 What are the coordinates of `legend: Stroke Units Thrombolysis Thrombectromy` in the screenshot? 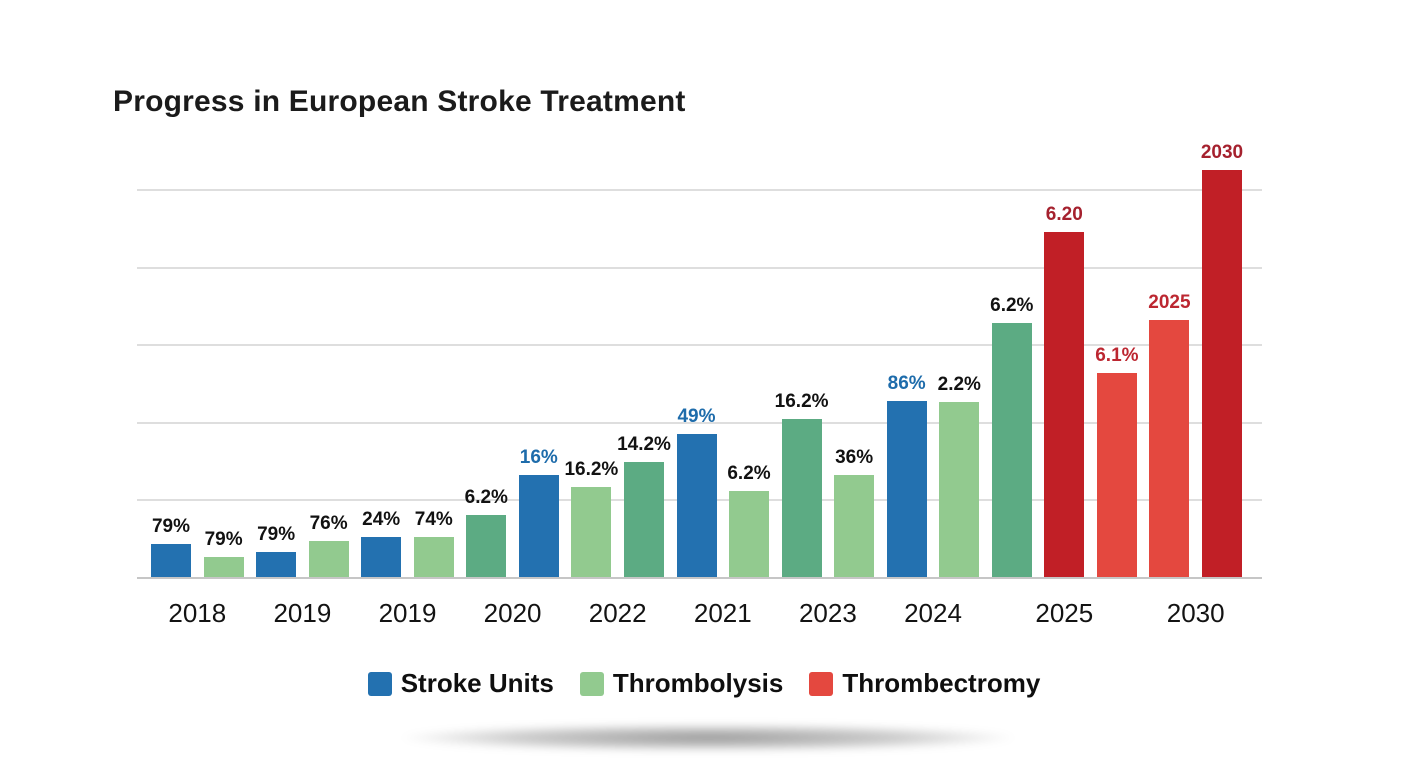 It's located at (704, 683).